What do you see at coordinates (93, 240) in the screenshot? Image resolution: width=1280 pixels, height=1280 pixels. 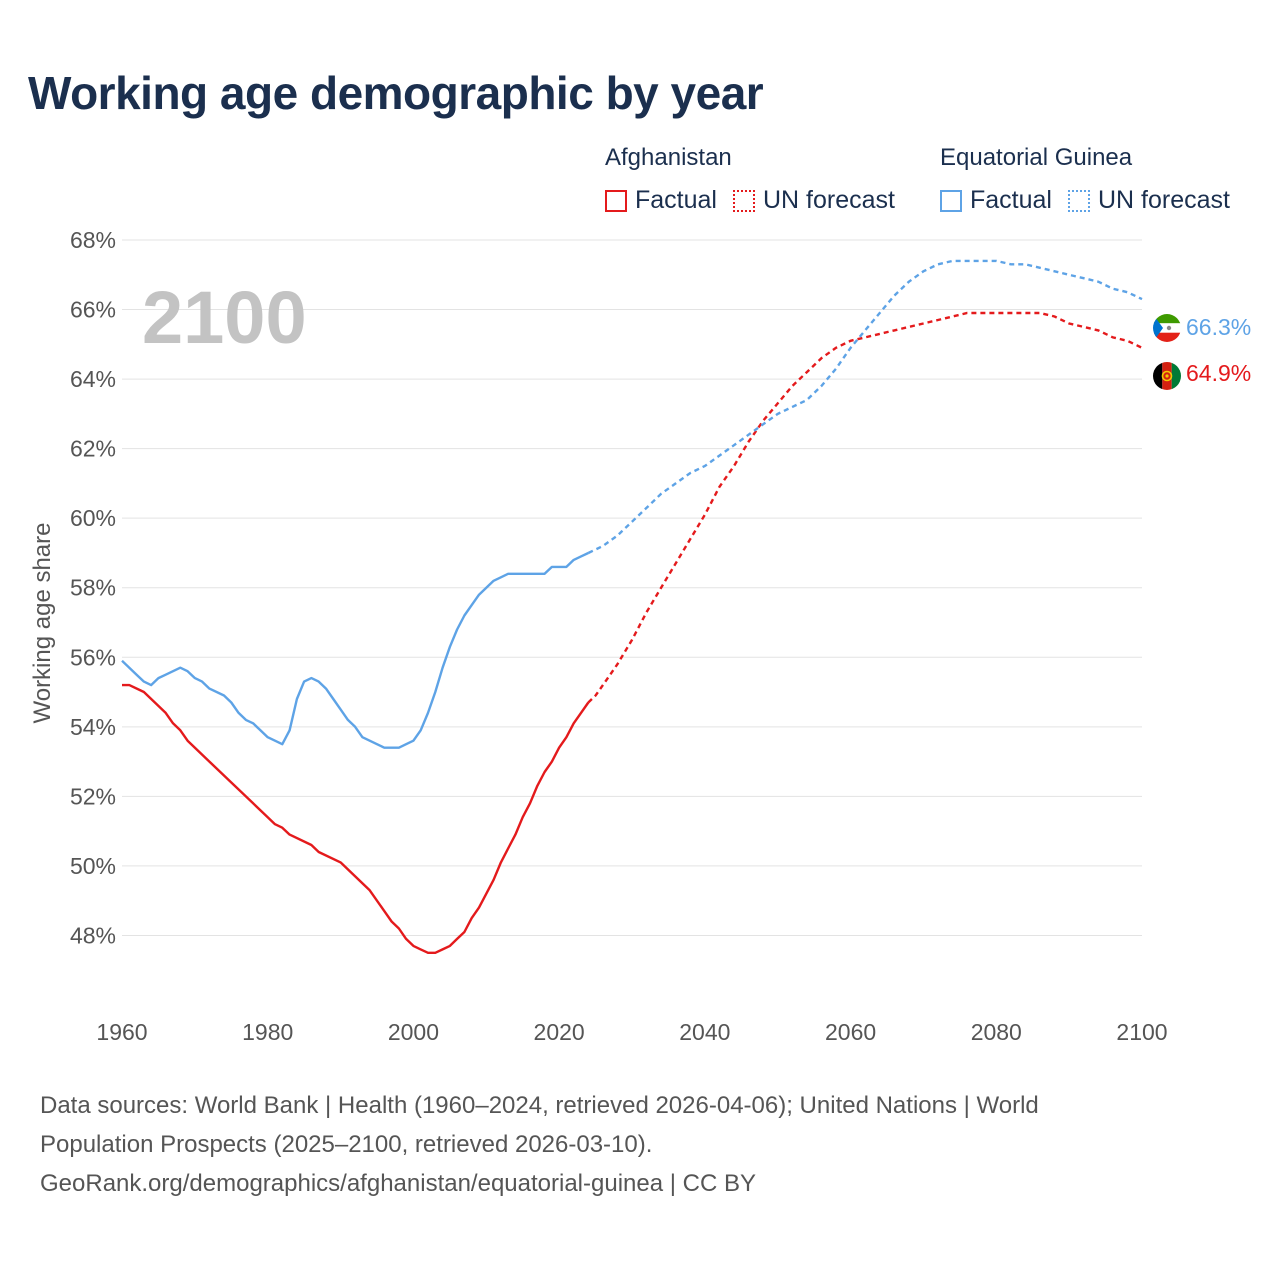 I see `y-tick-label: 68%` at bounding box center [93, 240].